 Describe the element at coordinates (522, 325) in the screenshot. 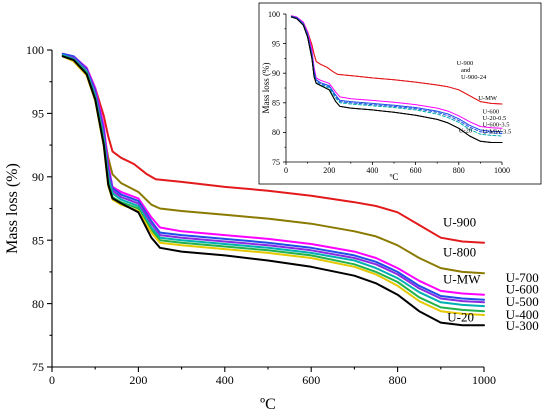

I see `series-label-u-300: U-300` at that location.